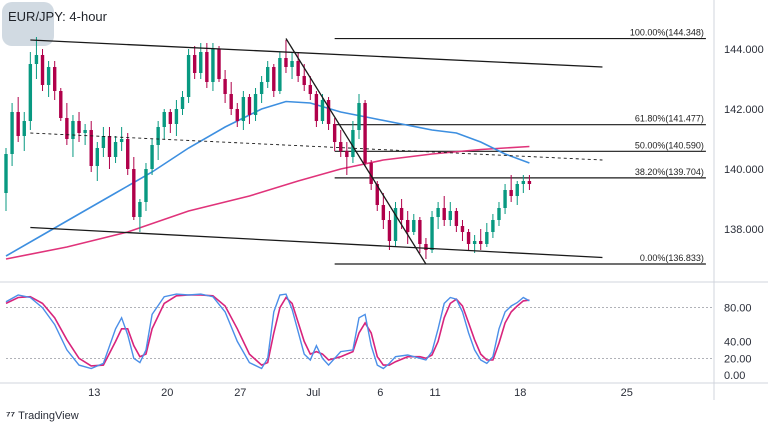 The width and height of the screenshot is (768, 432). I want to click on price-tick-label: 144.000, so click(744, 50).